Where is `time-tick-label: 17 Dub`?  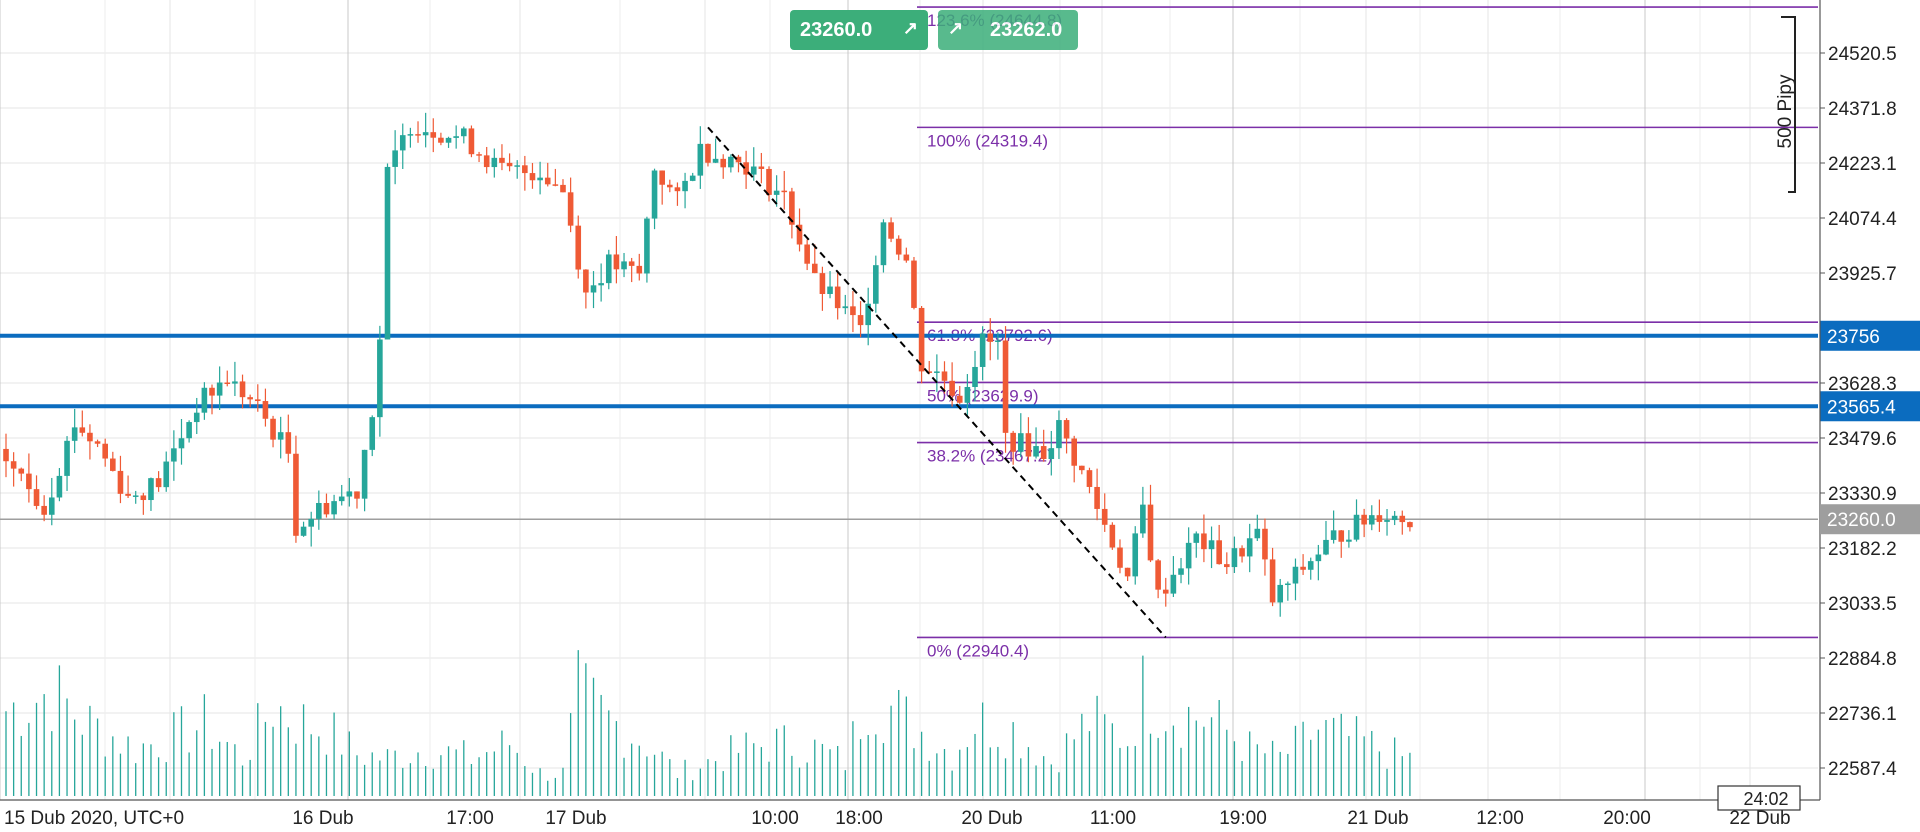 time-tick-label: 17 Dub is located at coordinates (575, 818).